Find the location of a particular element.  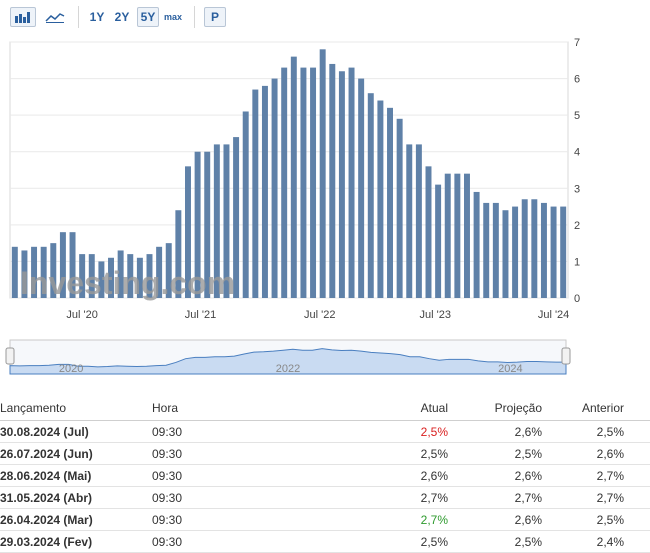

y-tick-label: 2 is located at coordinates (577, 226).